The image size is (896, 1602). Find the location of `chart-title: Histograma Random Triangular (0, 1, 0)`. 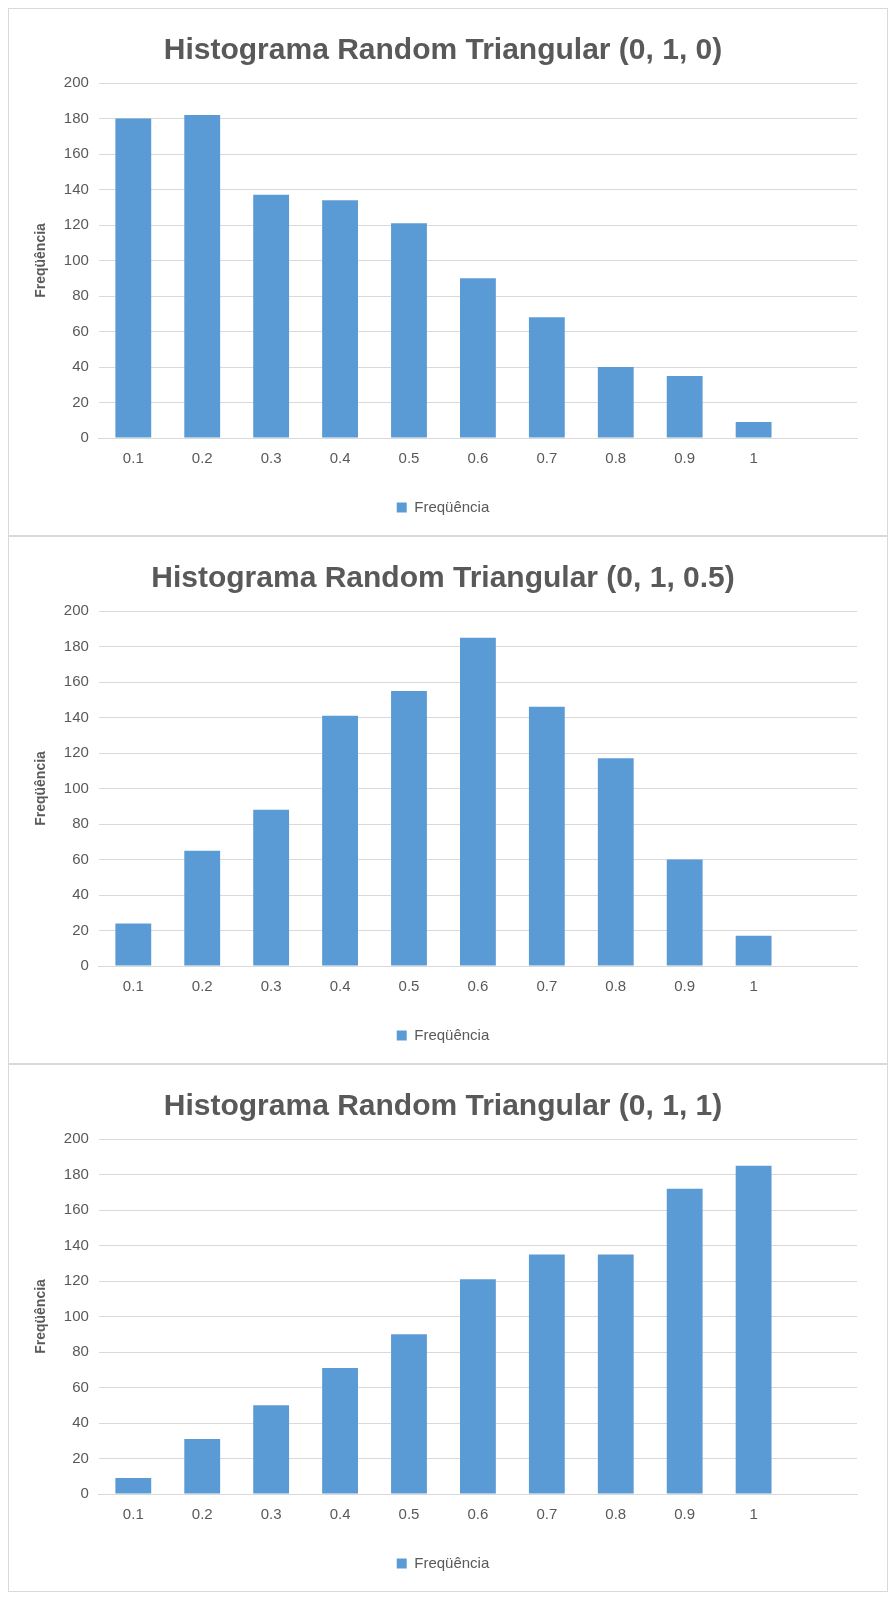

chart-title: Histograma Random Triangular (0, 1, 0) is located at coordinates (443, 49).